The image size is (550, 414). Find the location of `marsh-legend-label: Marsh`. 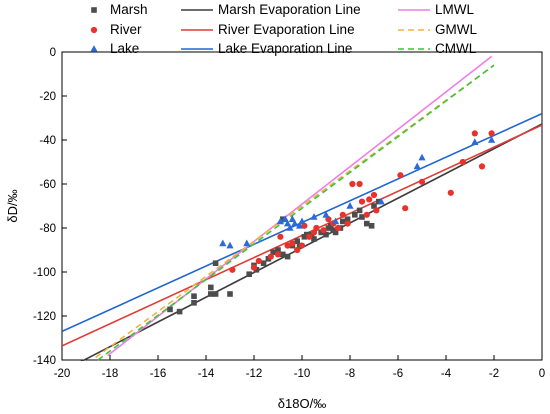

marsh-legend-label: Marsh is located at coordinates (129, 9).